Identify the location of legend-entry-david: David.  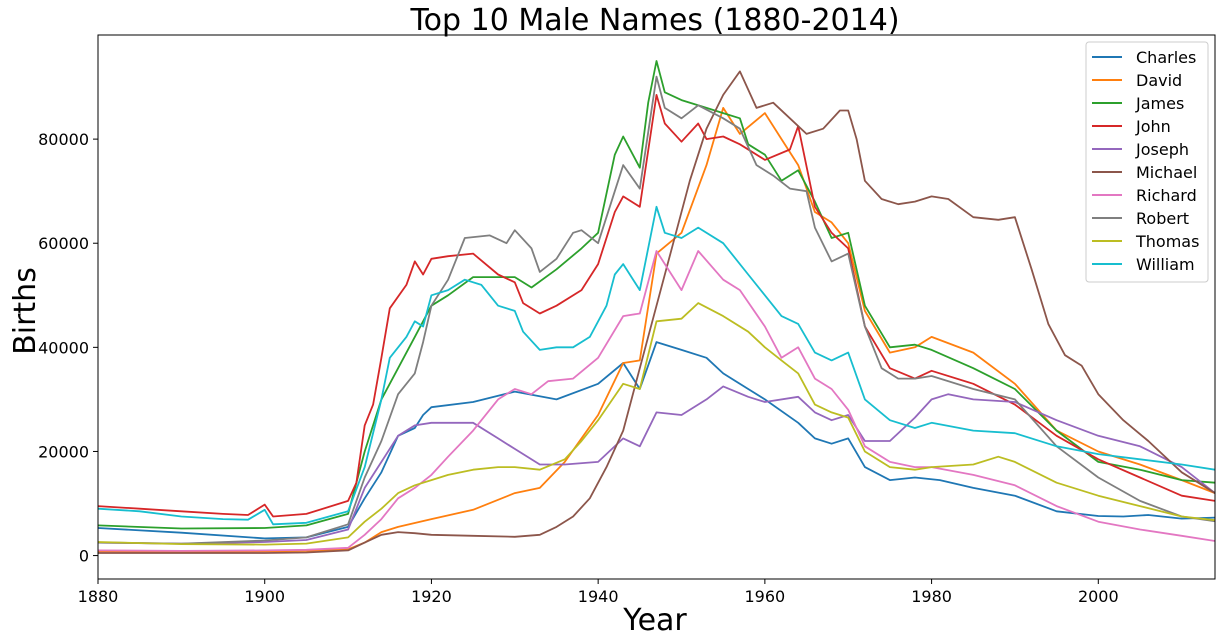
(1159, 80).